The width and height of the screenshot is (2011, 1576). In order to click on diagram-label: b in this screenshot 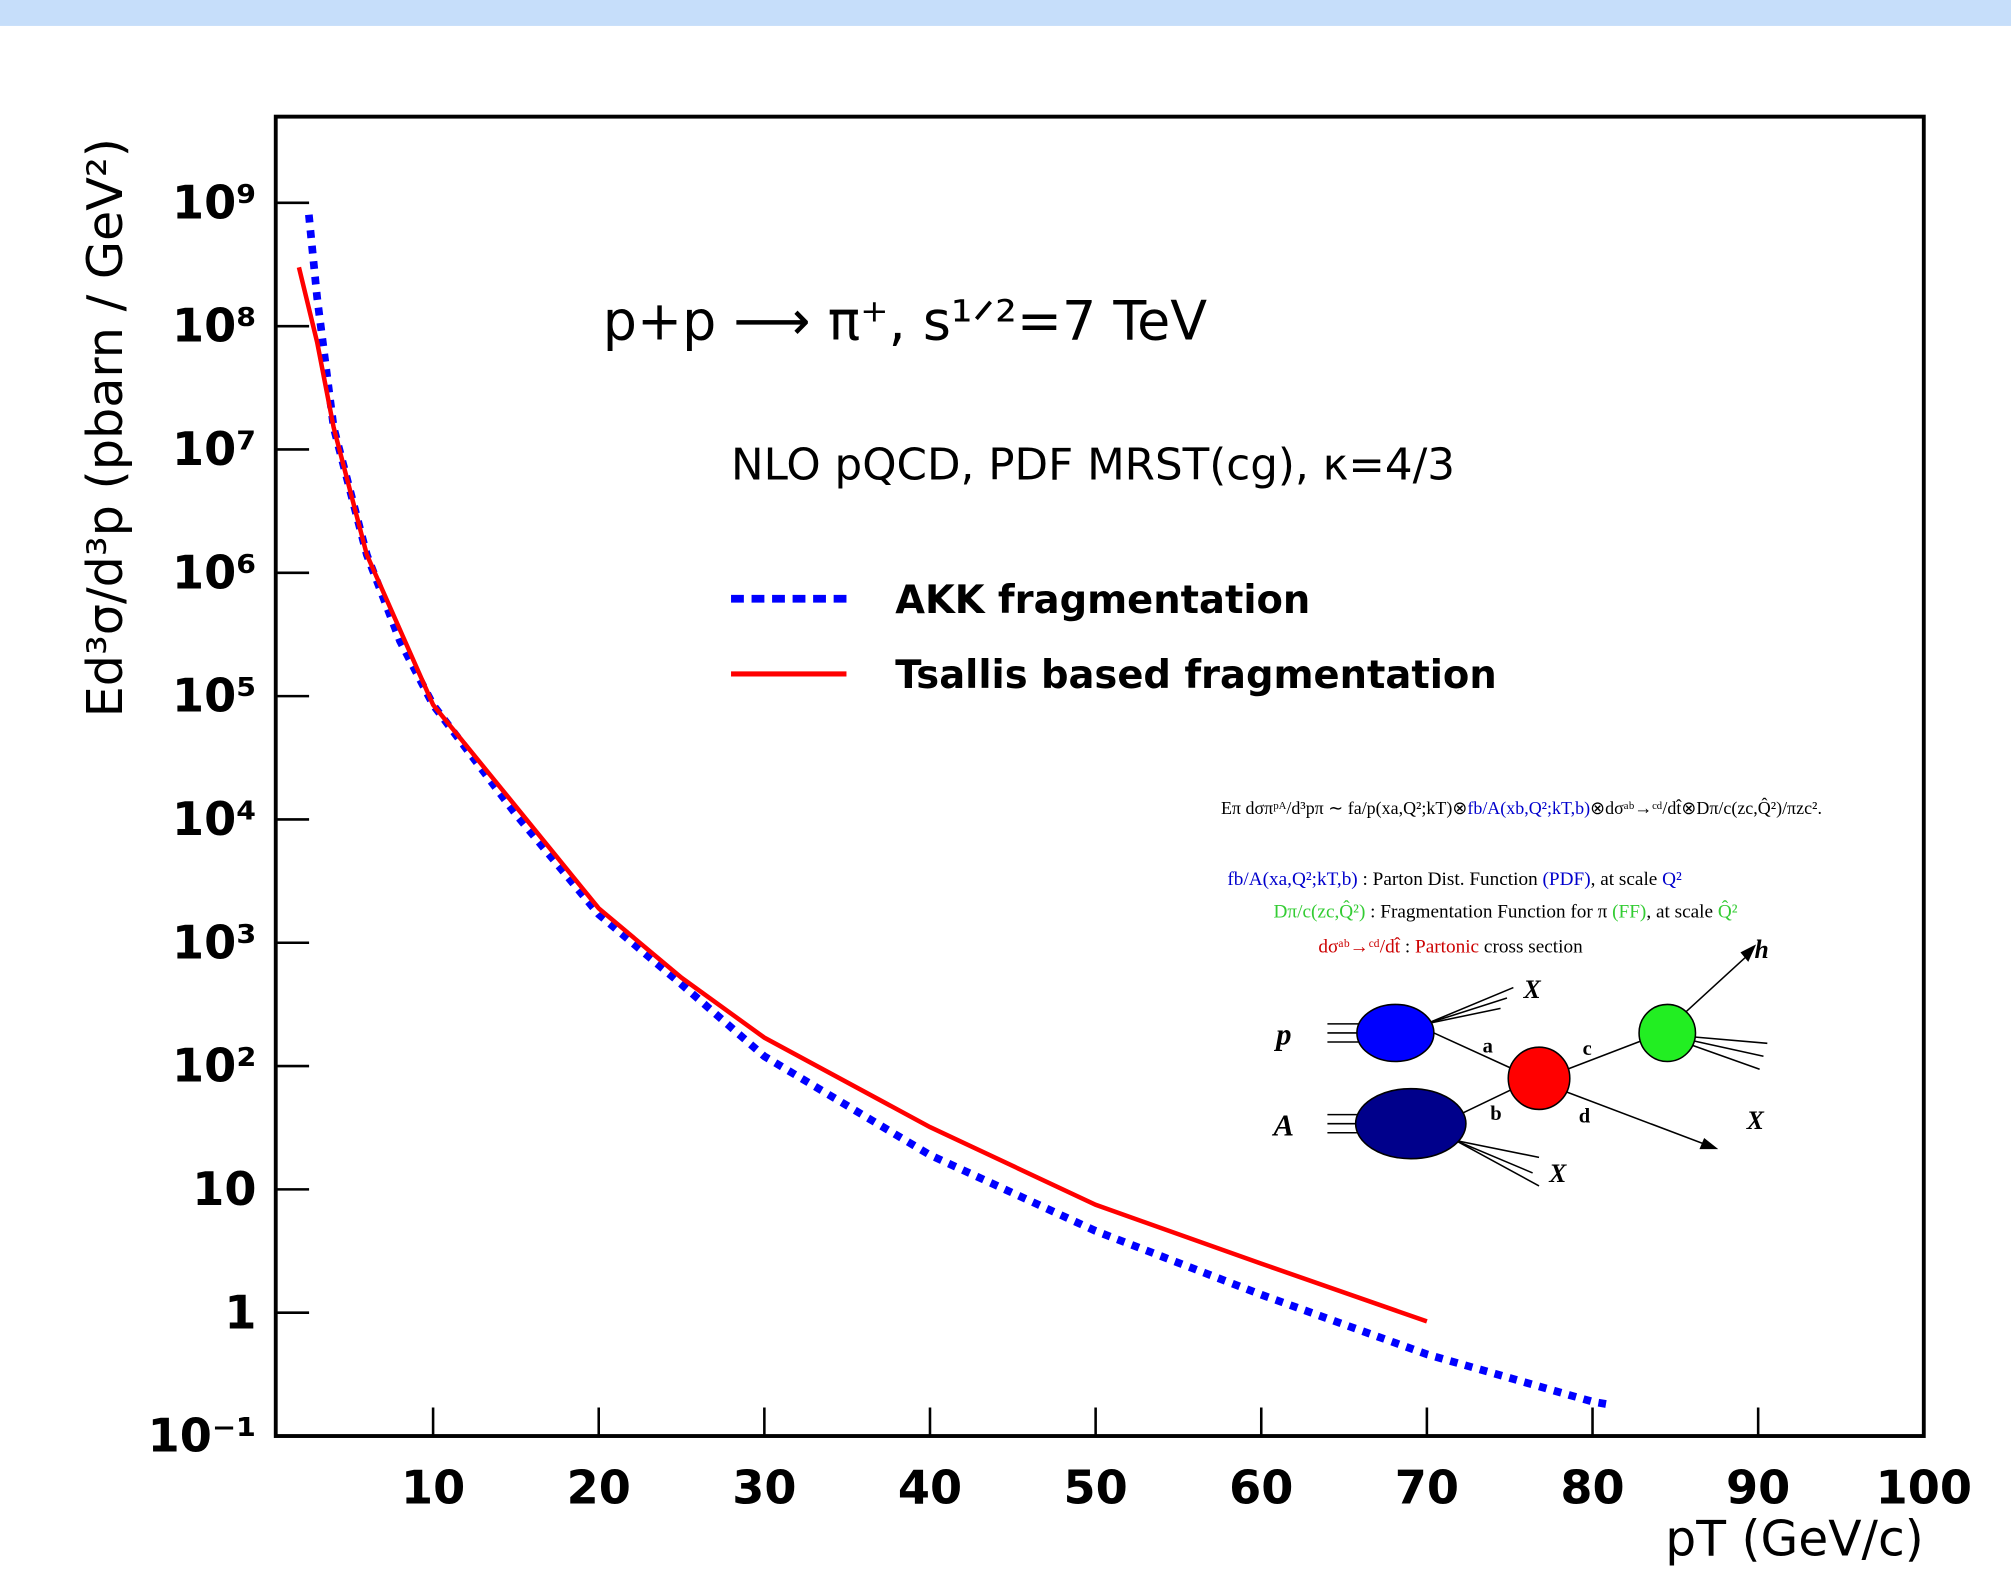, I will do `click(1495, 1114)`.